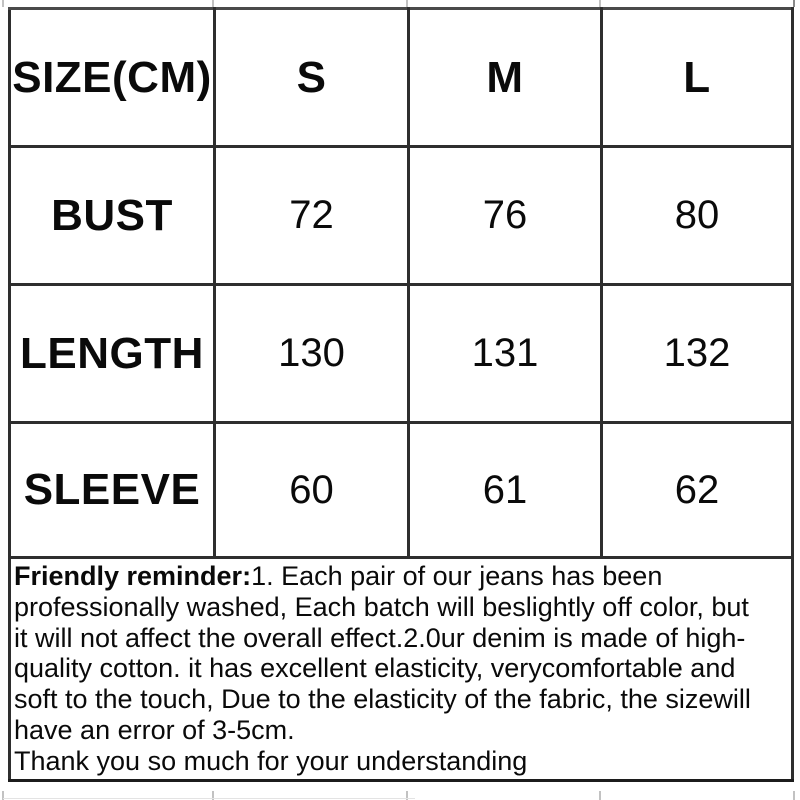 Image resolution: width=800 pixels, height=800 pixels. Describe the element at coordinates (112, 77) in the screenshot. I see `size-unit-header: SIZE(CM)` at that location.